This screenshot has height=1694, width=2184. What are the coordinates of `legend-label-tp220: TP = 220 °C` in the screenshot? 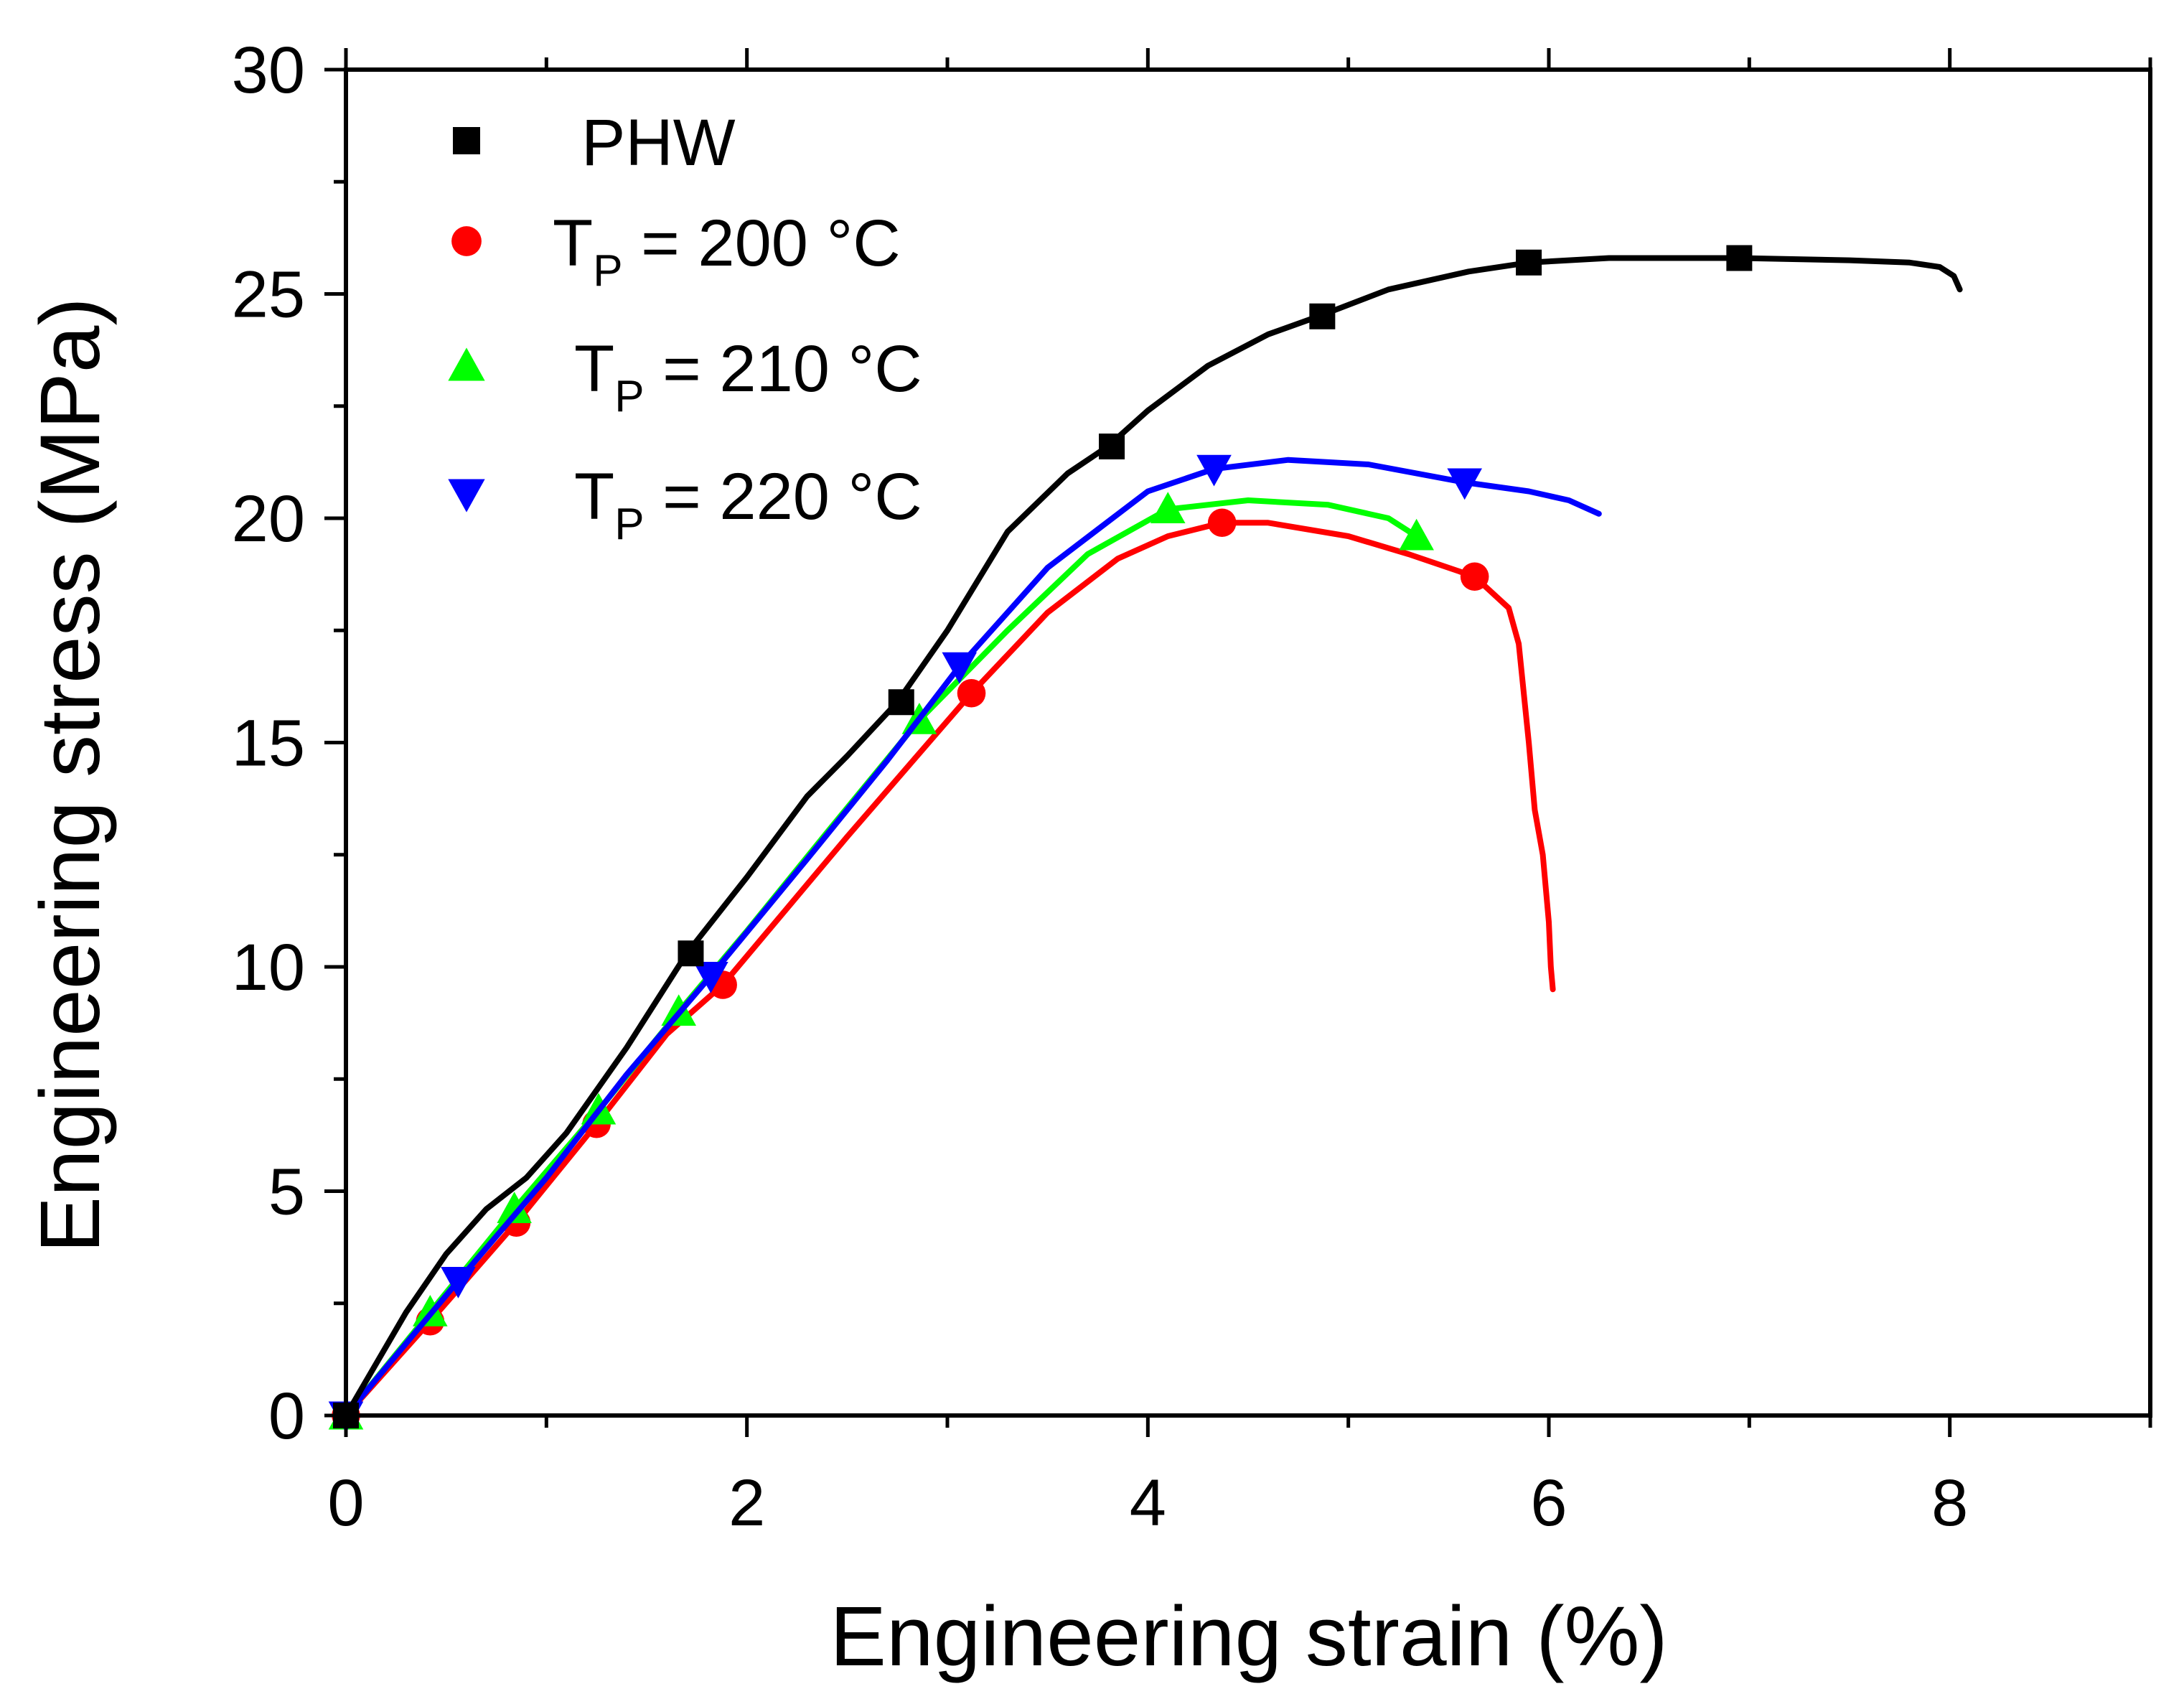 It's located at (748, 504).